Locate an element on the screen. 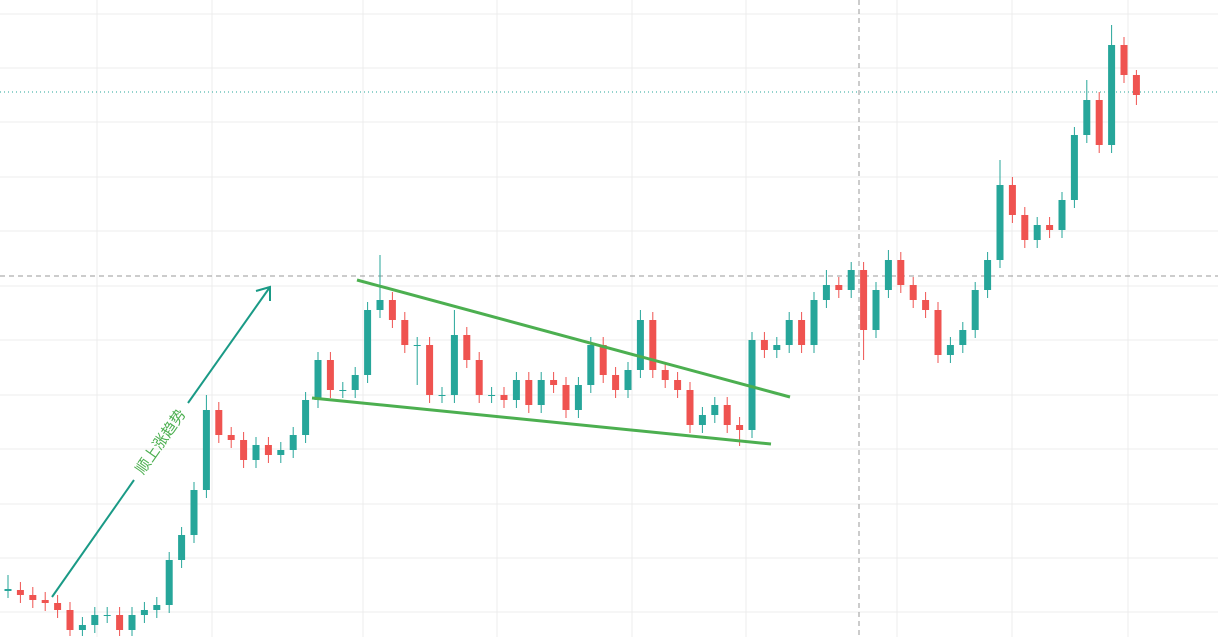 This screenshot has height=637, width=1218. annotation: 顺上涨趋势 is located at coordinates (161, 442).